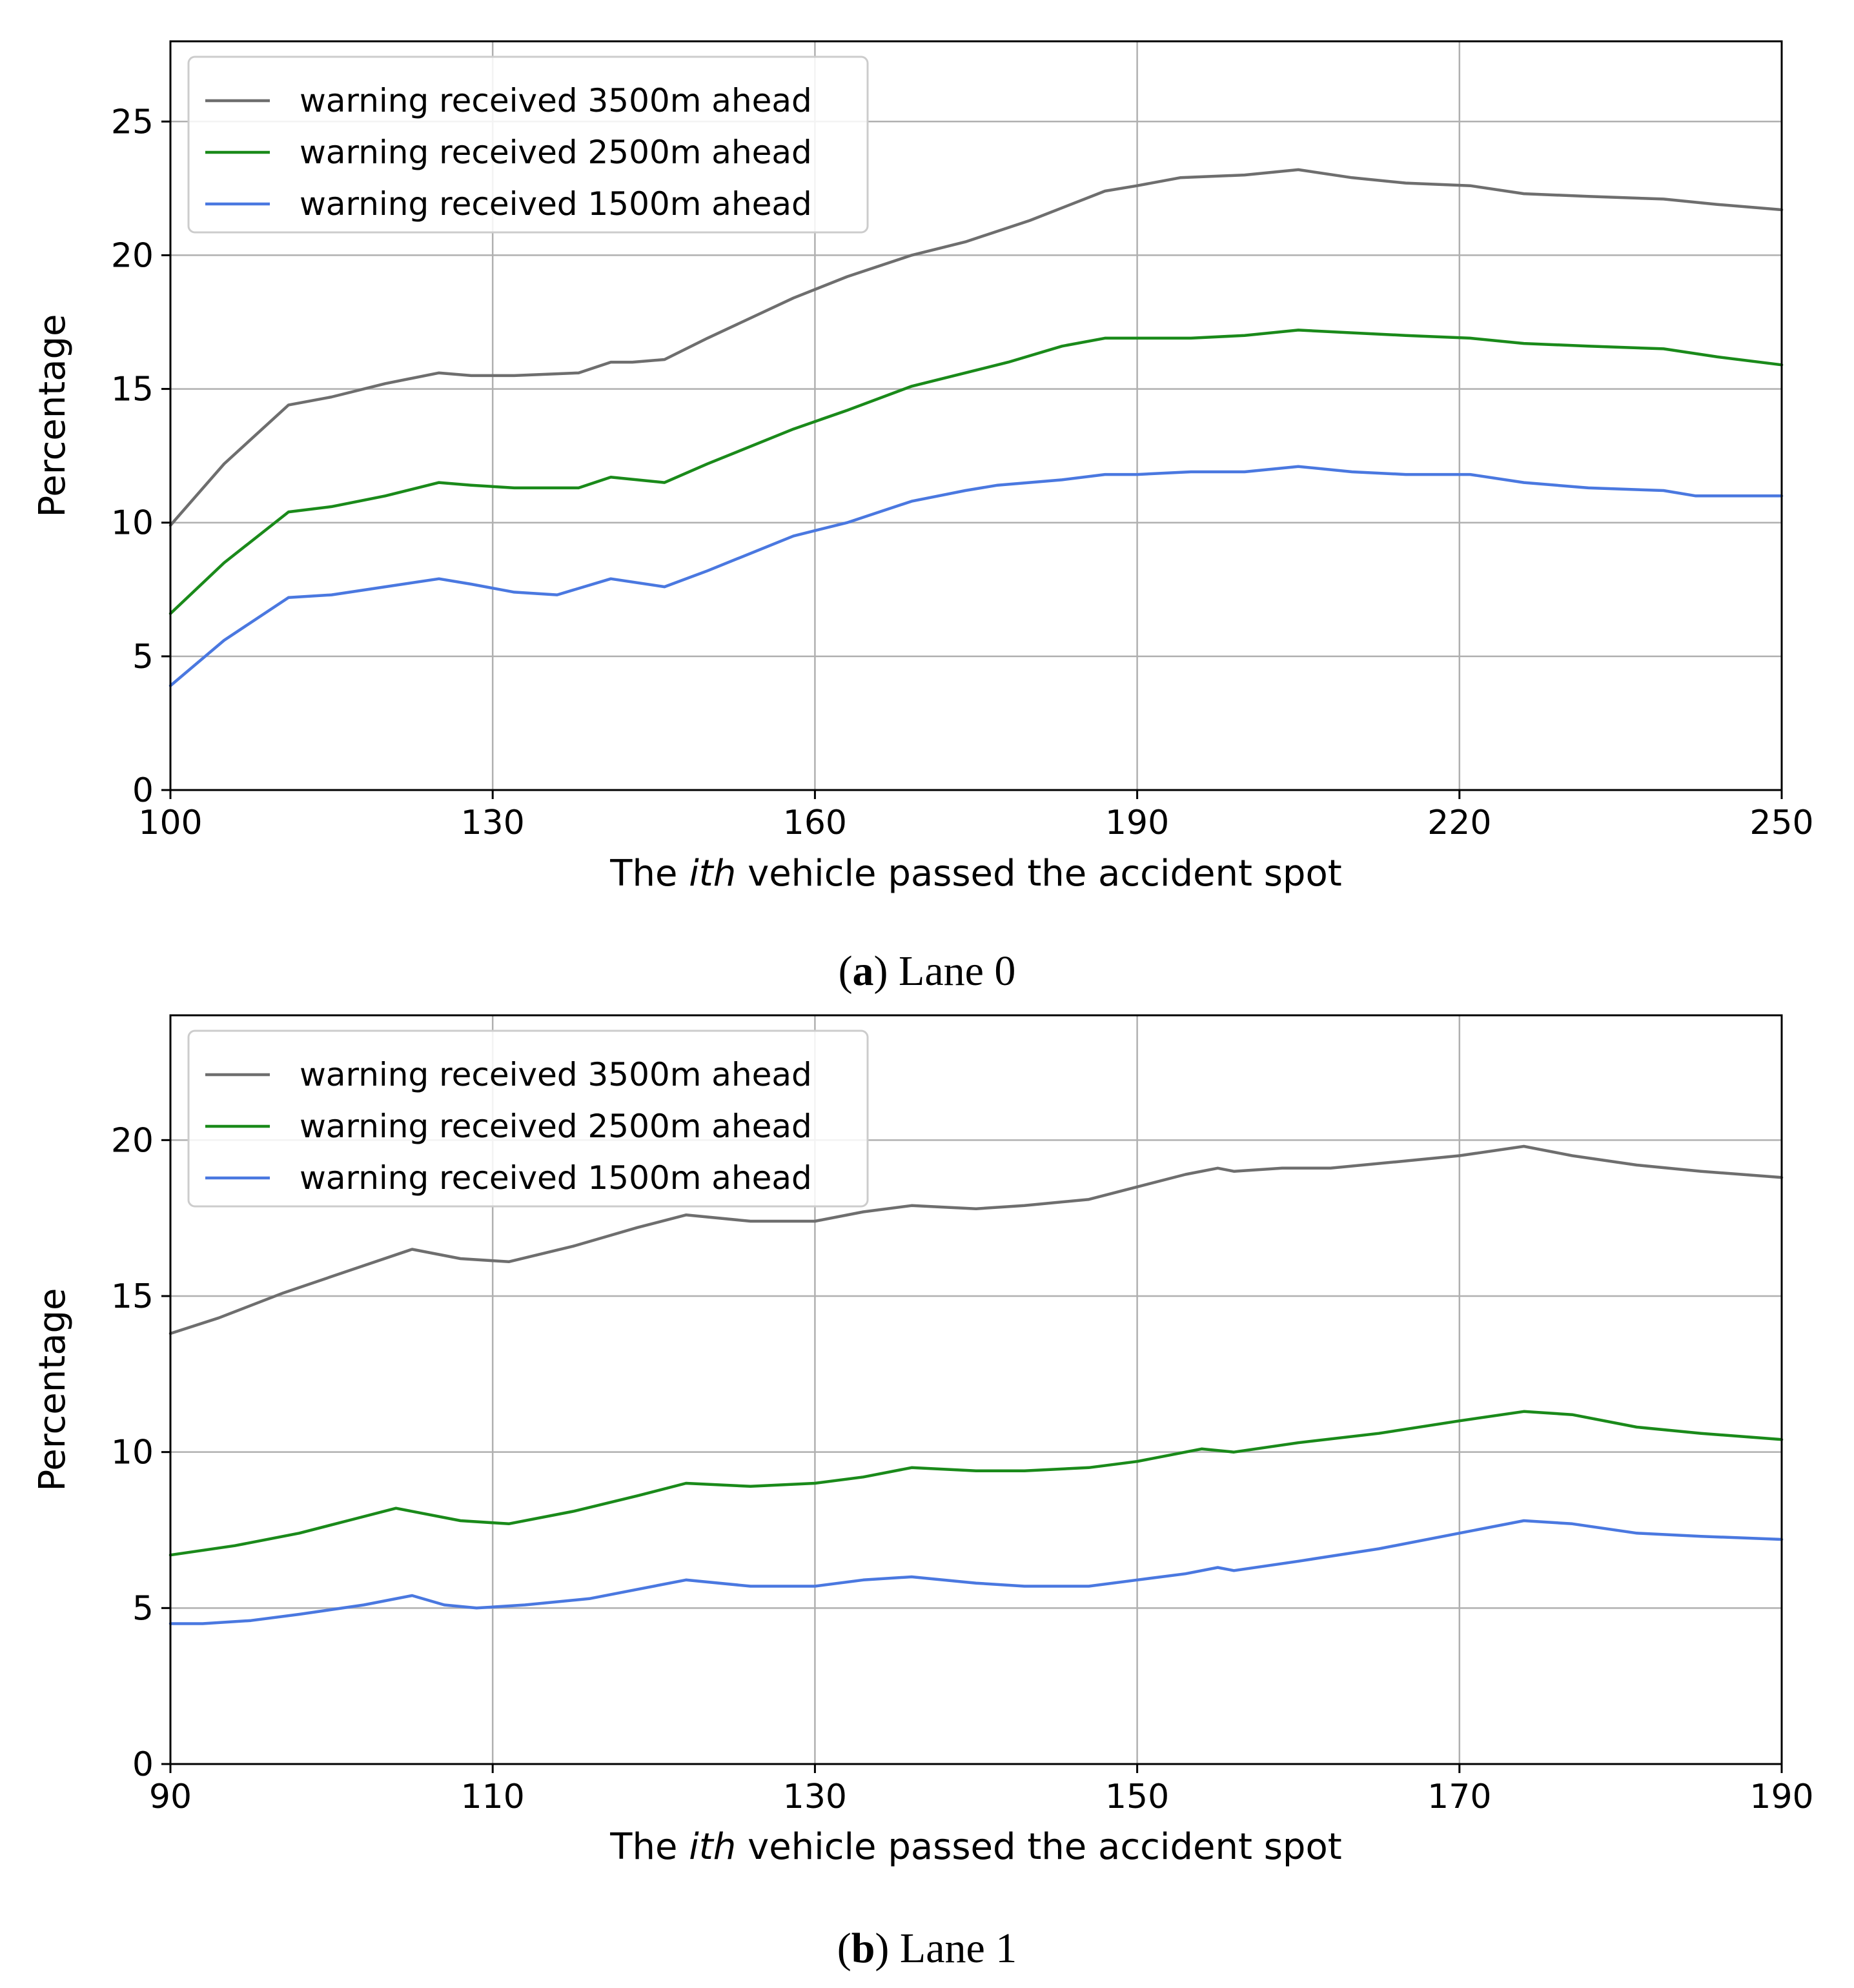 This screenshot has height=1988, width=1854. I want to click on x-tick-label: 90, so click(170, 1797).